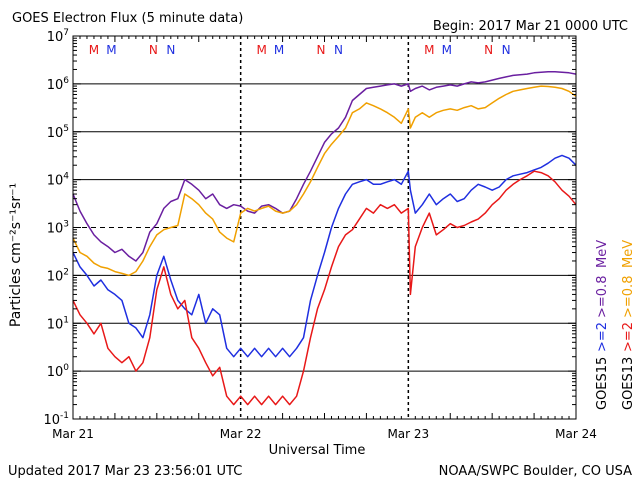 This screenshot has height=480, width=640. I want to click on y-tick-label: 10³, so click(58, 228).